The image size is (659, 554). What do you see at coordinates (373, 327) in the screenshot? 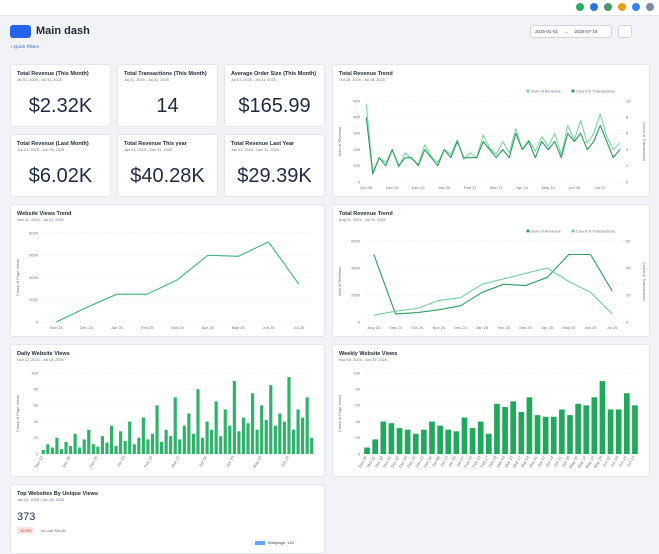
I see `x-tick-label: Aug 24` at bounding box center [373, 327].